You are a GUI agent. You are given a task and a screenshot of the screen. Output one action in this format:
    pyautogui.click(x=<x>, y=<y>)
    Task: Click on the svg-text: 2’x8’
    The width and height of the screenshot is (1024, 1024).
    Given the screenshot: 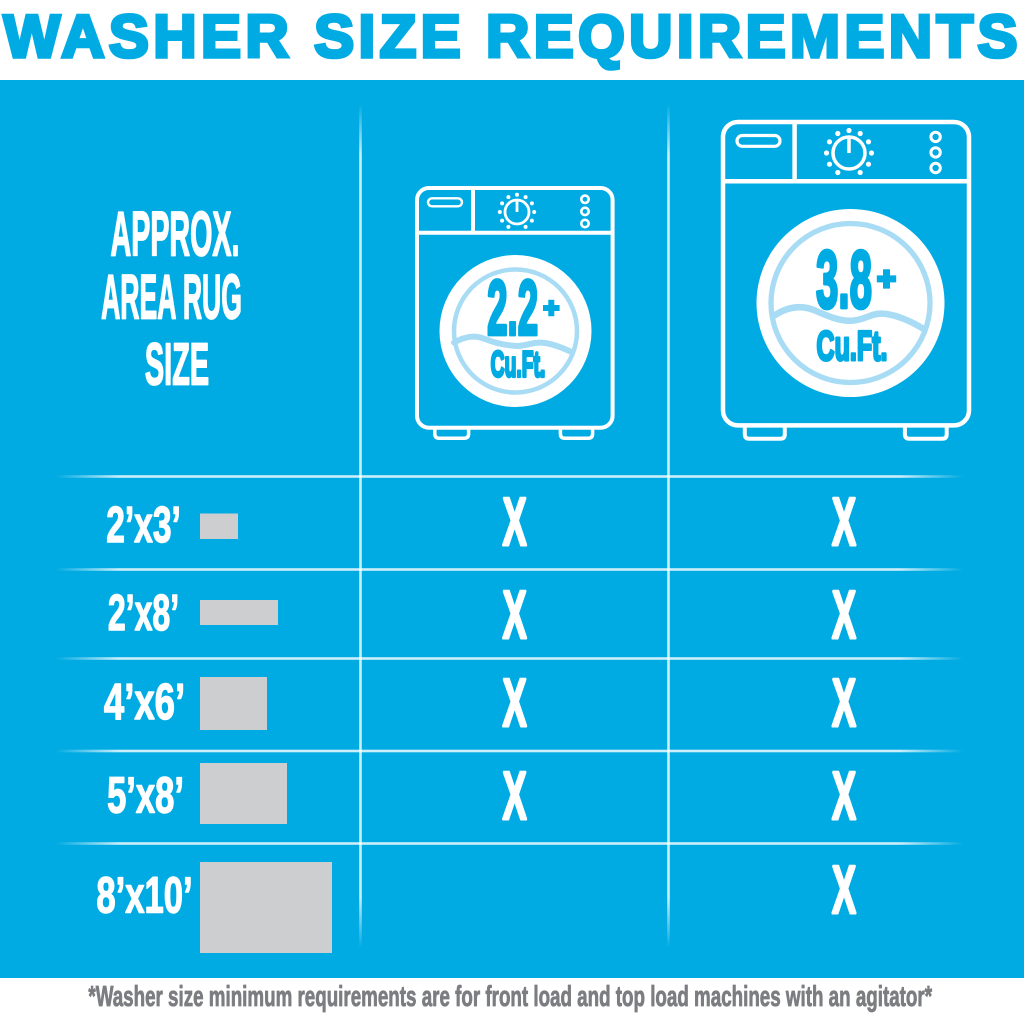 What is the action you would take?
    pyautogui.click(x=143, y=613)
    